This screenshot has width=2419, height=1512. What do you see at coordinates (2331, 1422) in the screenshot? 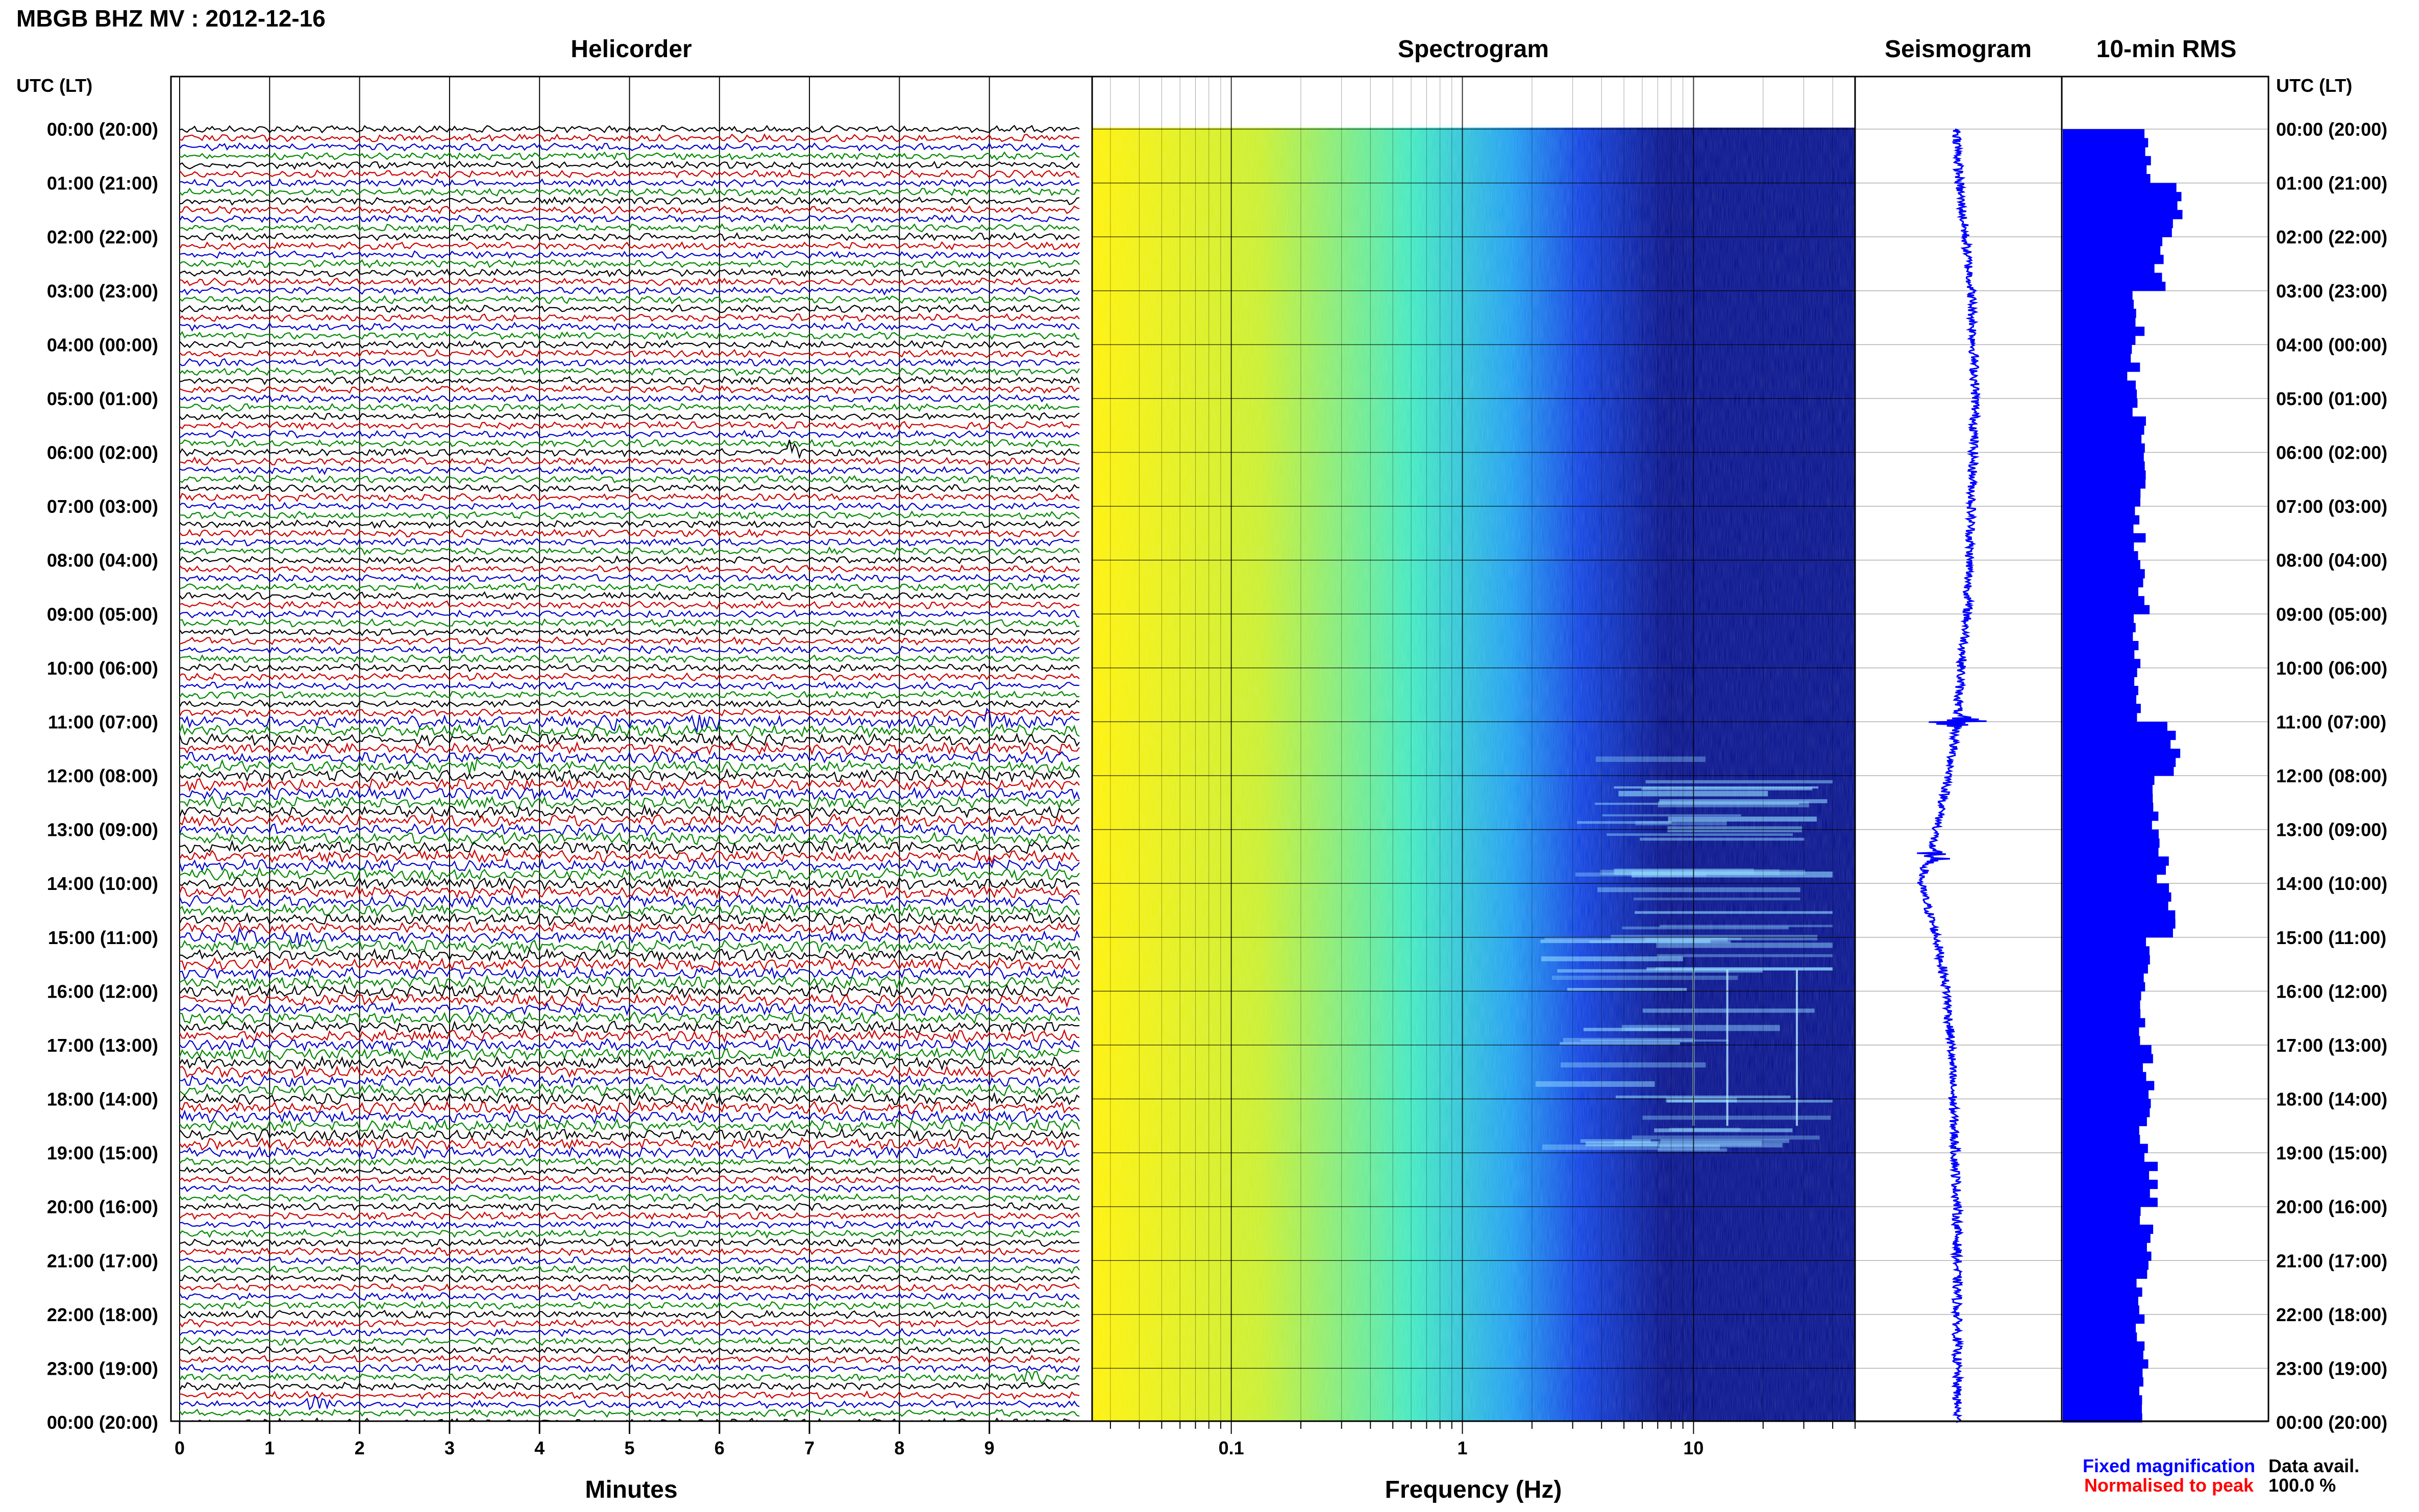
I see `time-label-right: 00:00 (20:00)` at bounding box center [2331, 1422].